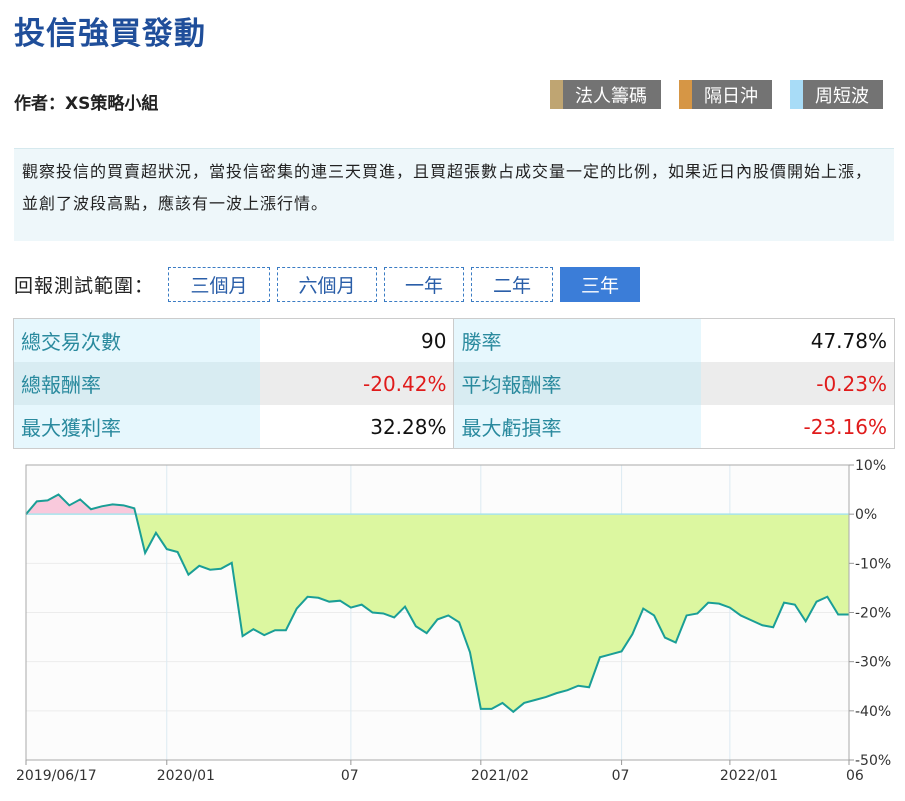 Image resolution: width=905 pixels, height=801 pixels. I want to click on x-tick-label: 2019/06/17, so click(56, 776).